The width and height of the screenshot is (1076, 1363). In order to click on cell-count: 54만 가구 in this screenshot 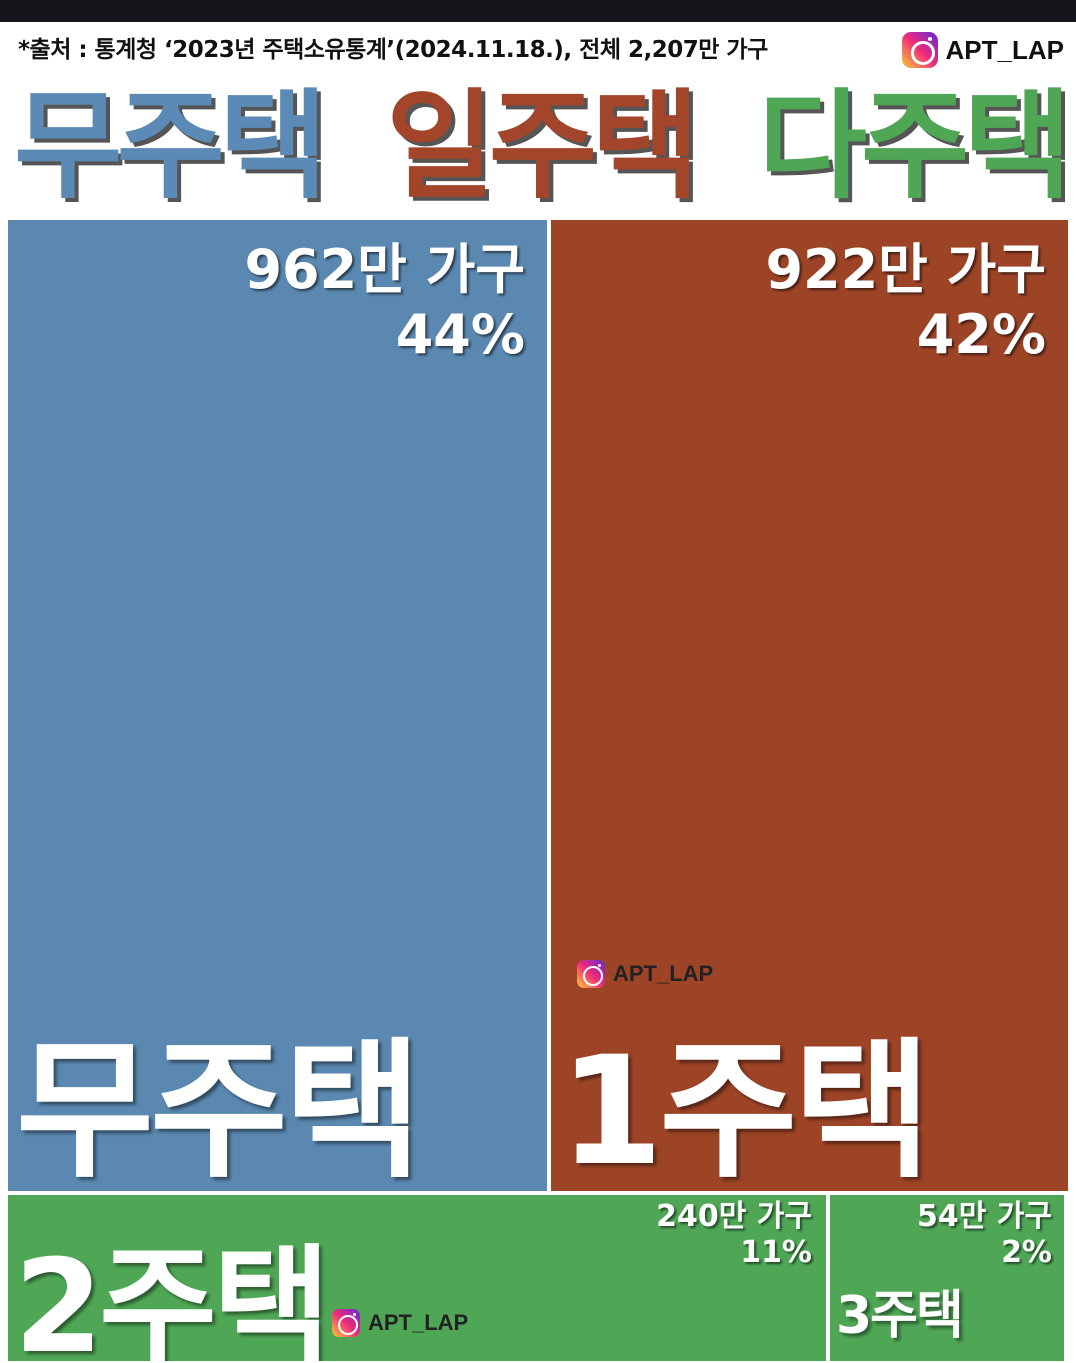, I will do `click(984, 1216)`.